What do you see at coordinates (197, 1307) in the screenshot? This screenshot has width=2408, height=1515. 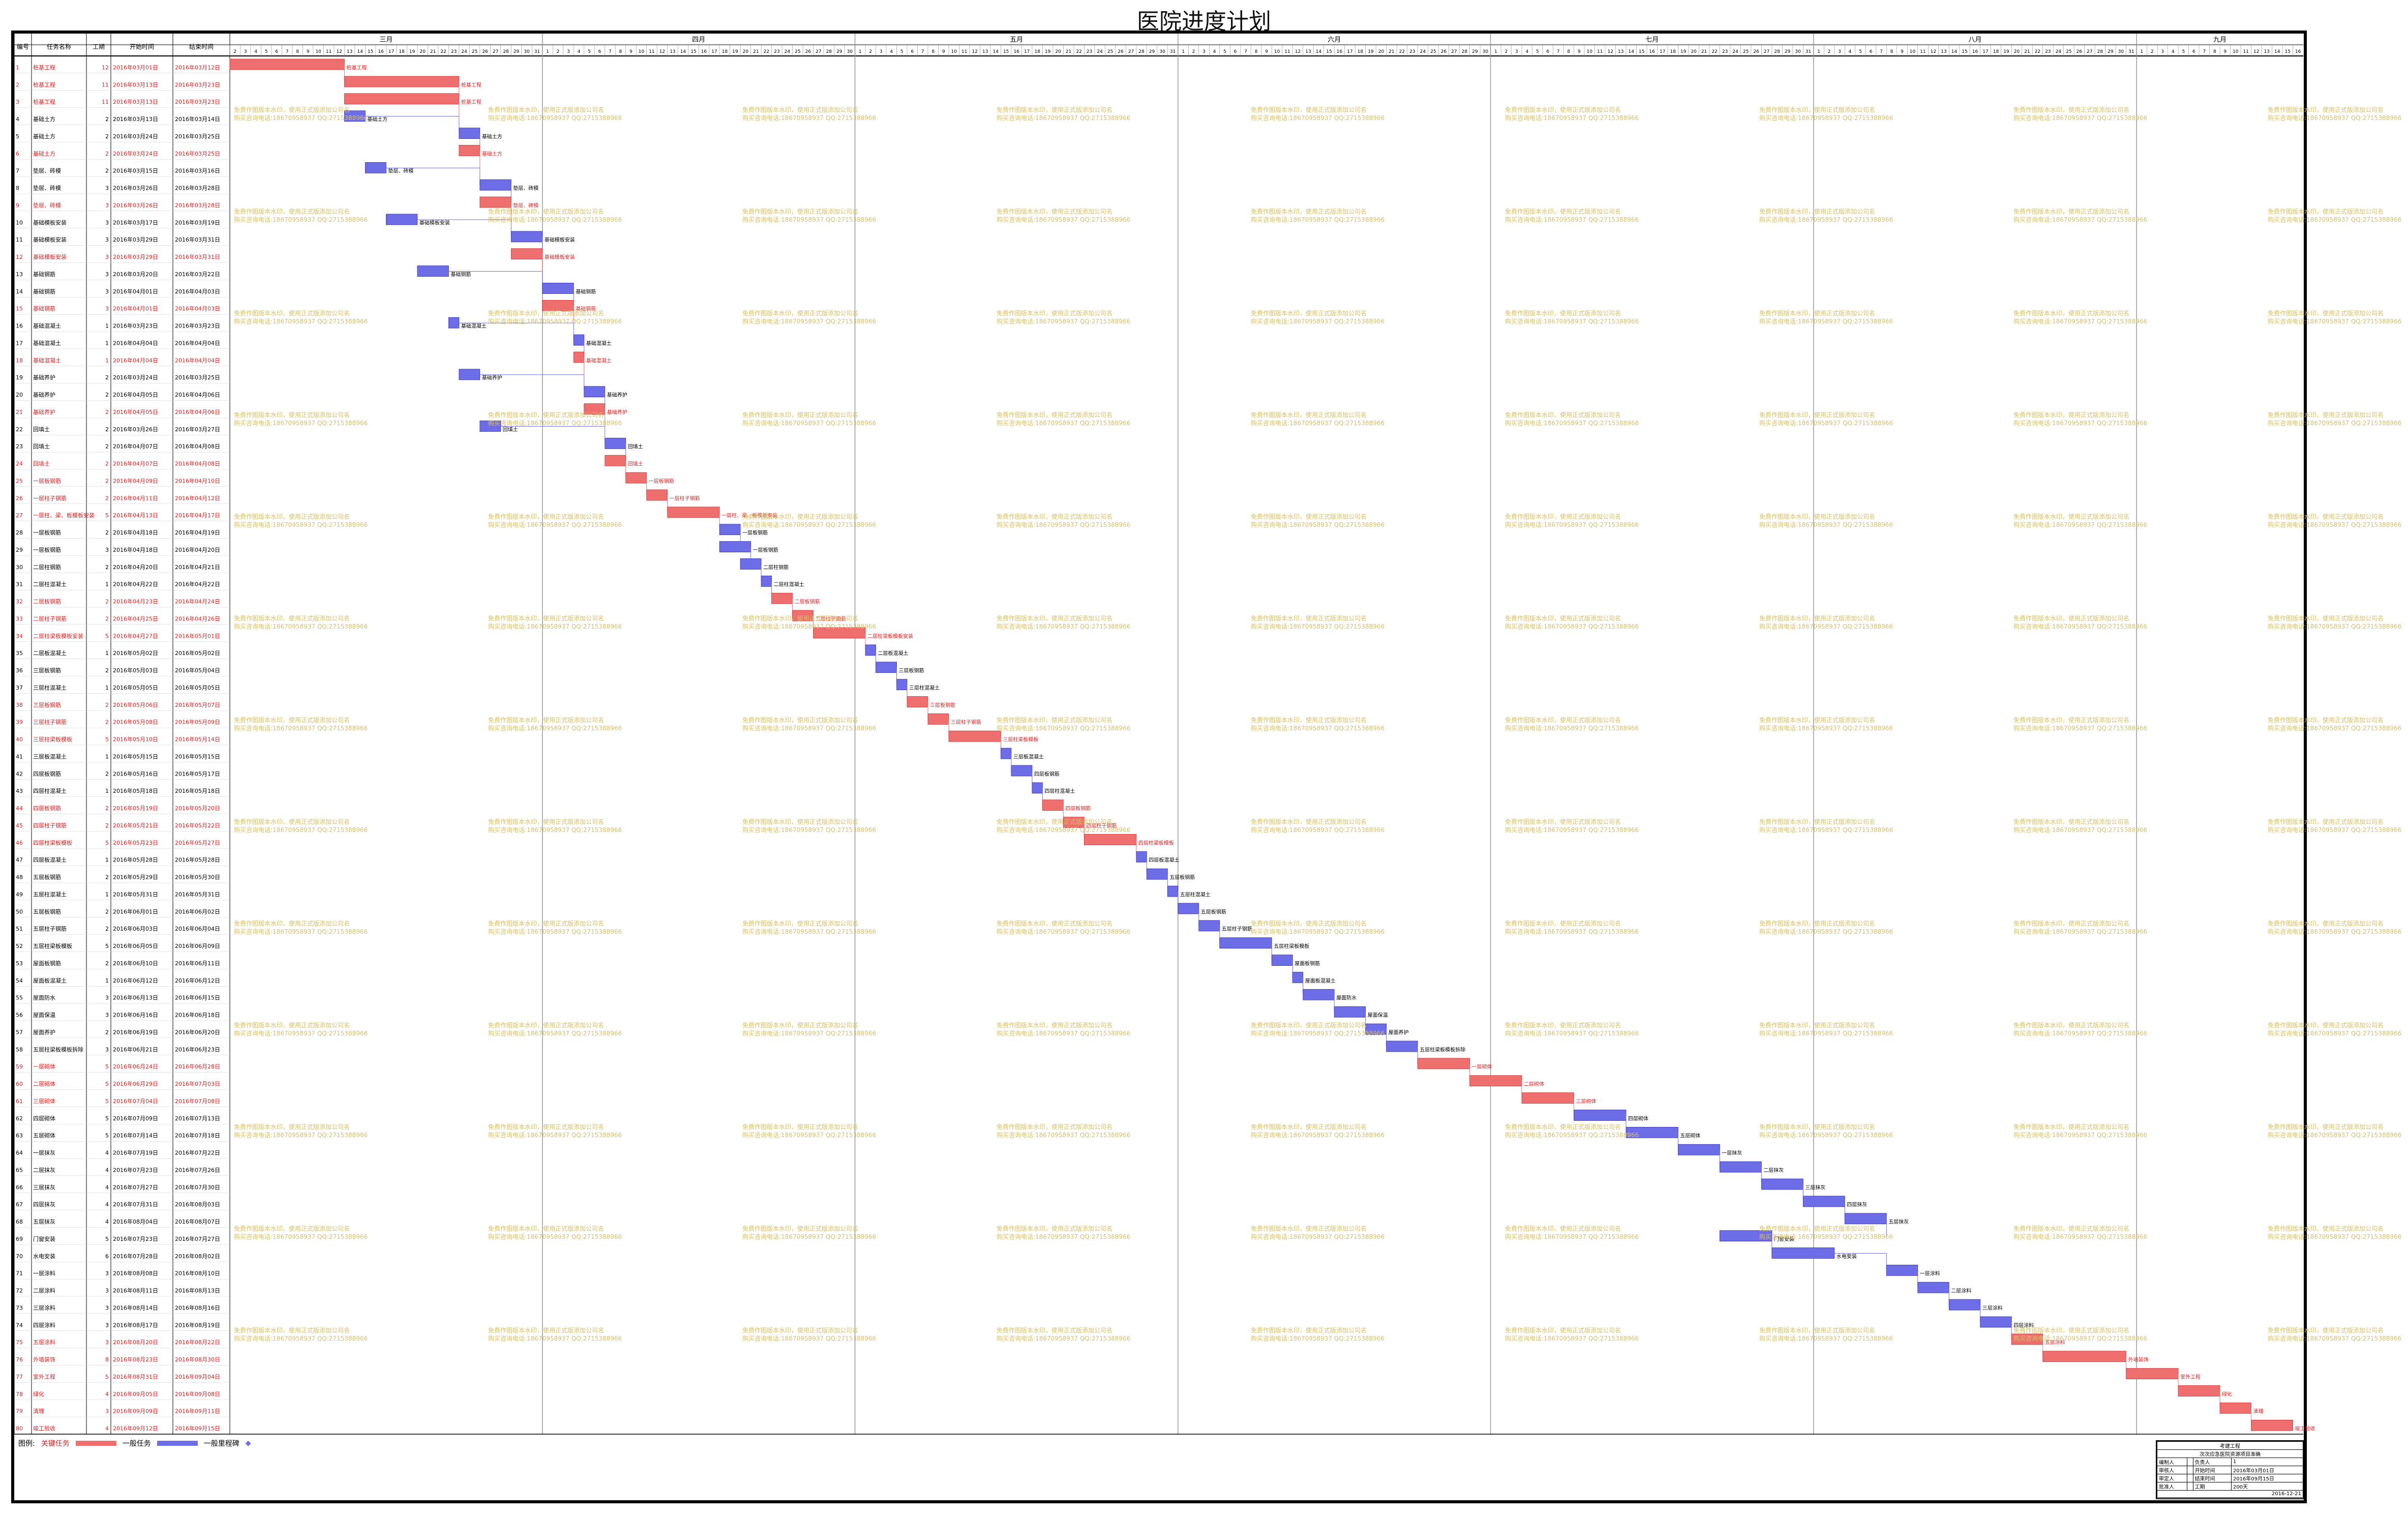 I see `task-end: 2016年08月16日` at bounding box center [197, 1307].